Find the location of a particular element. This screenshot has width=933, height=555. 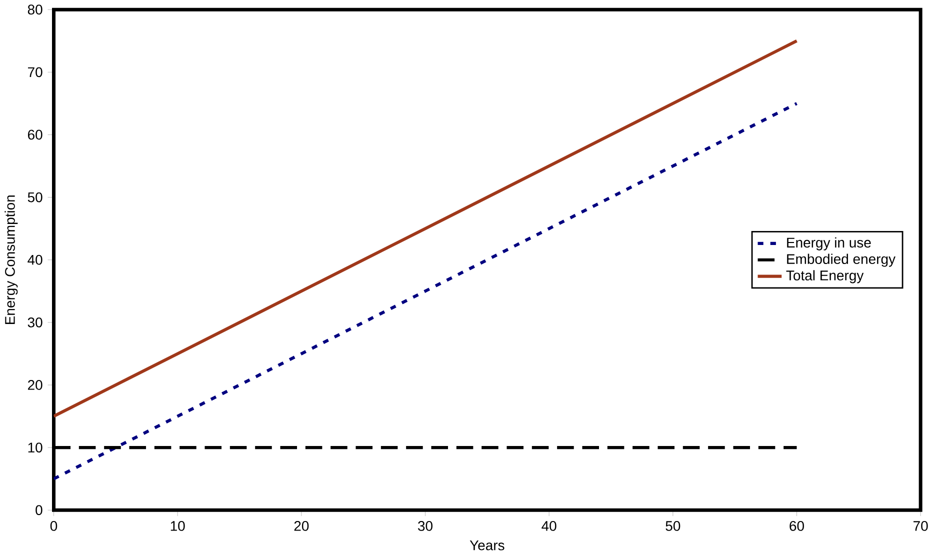

x-tick-label: 60 is located at coordinates (797, 526).